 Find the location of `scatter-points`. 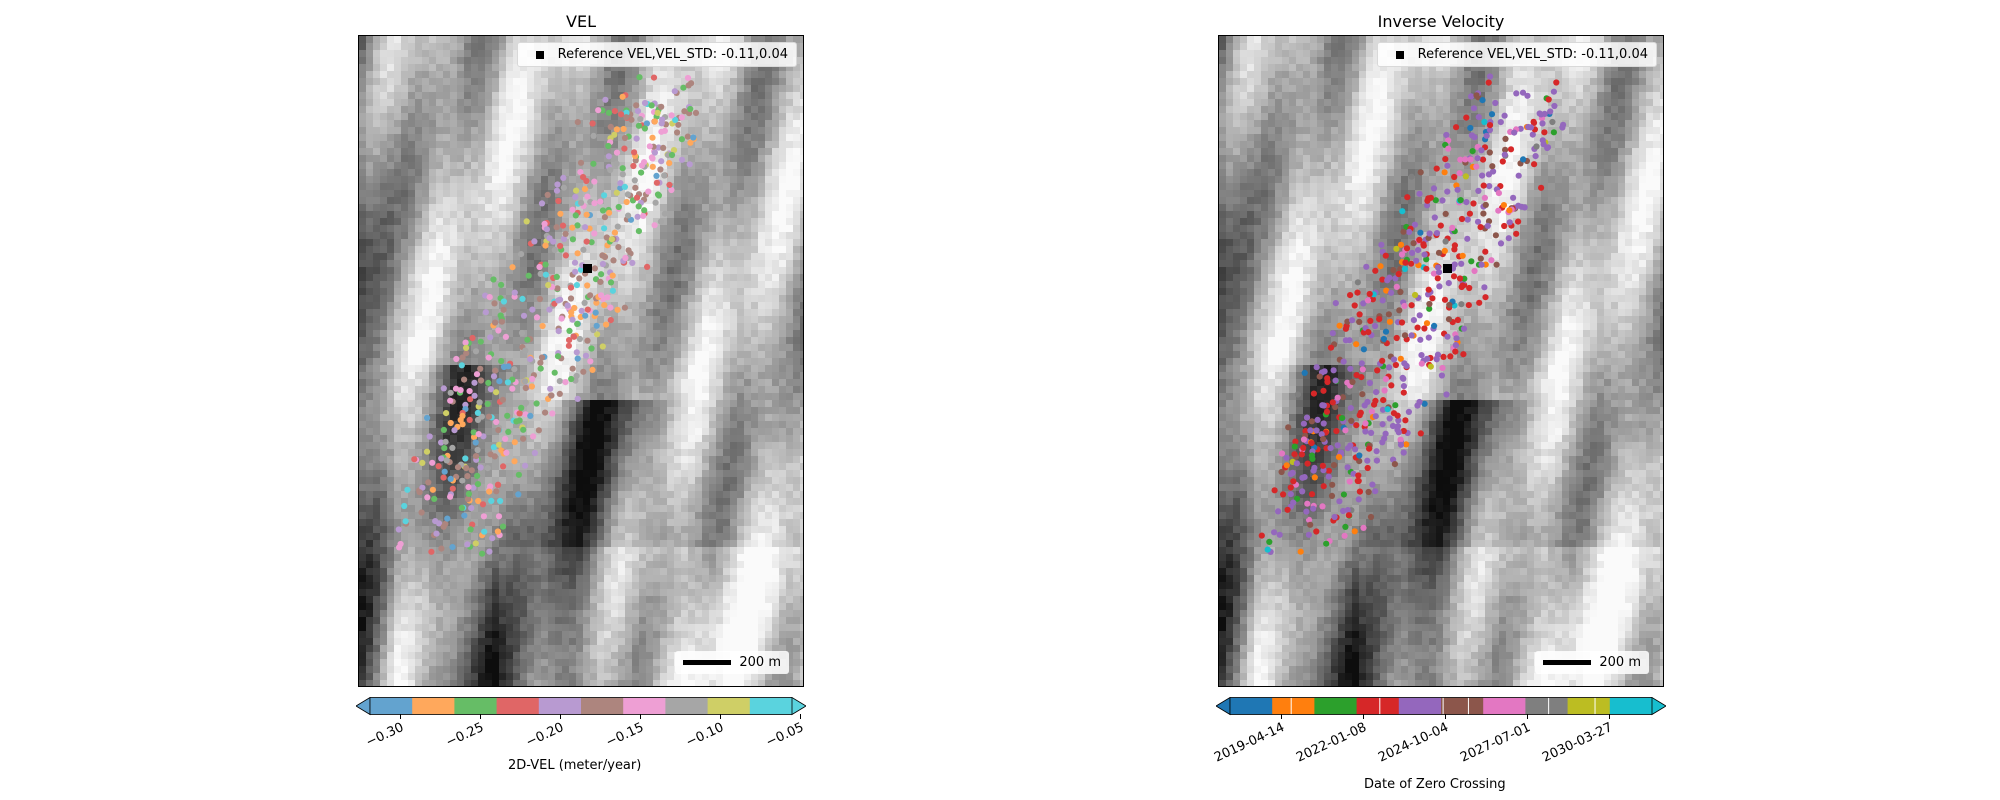

scatter-points is located at coordinates (1412, 314).